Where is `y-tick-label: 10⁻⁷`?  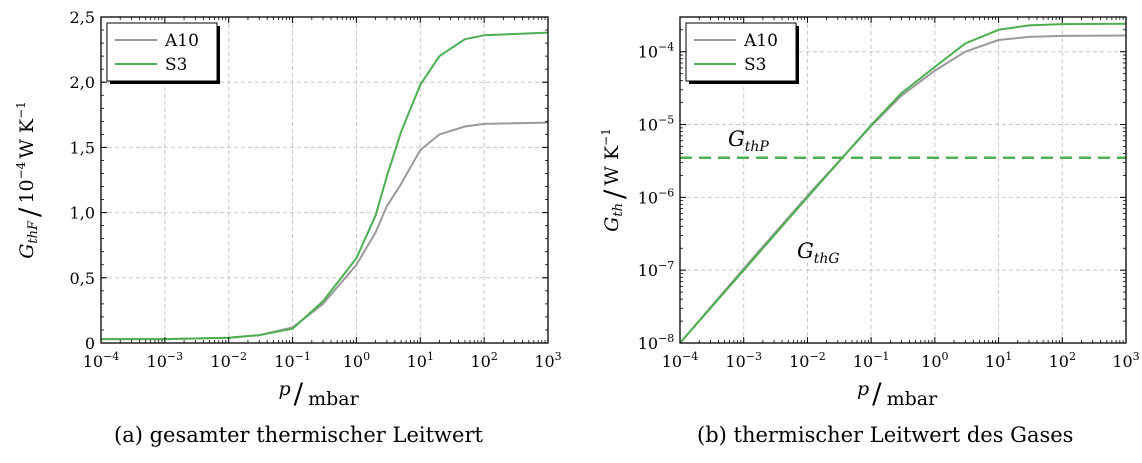
y-tick-label: 10⁻⁷ is located at coordinates (656, 269).